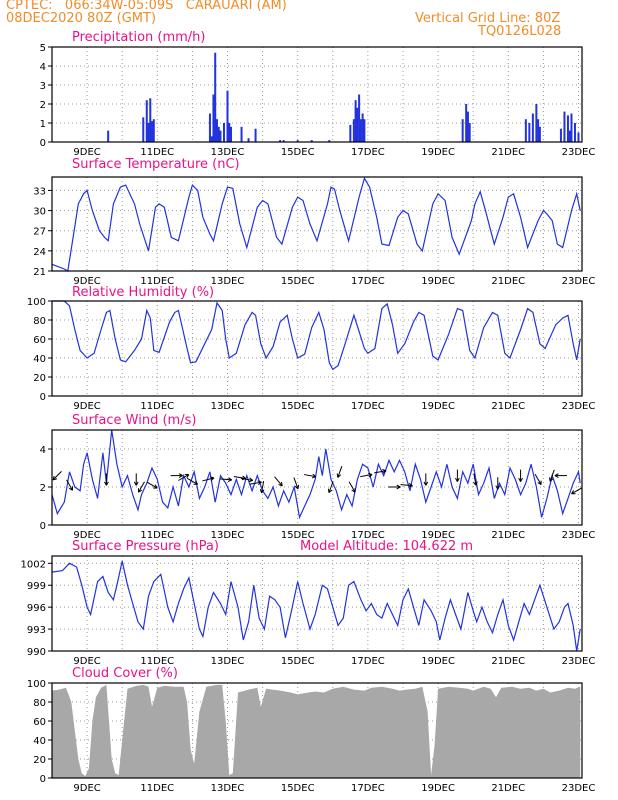  Describe the element at coordinates (125, 673) in the screenshot. I see `panel-title: Cloud Cover (%)` at that location.